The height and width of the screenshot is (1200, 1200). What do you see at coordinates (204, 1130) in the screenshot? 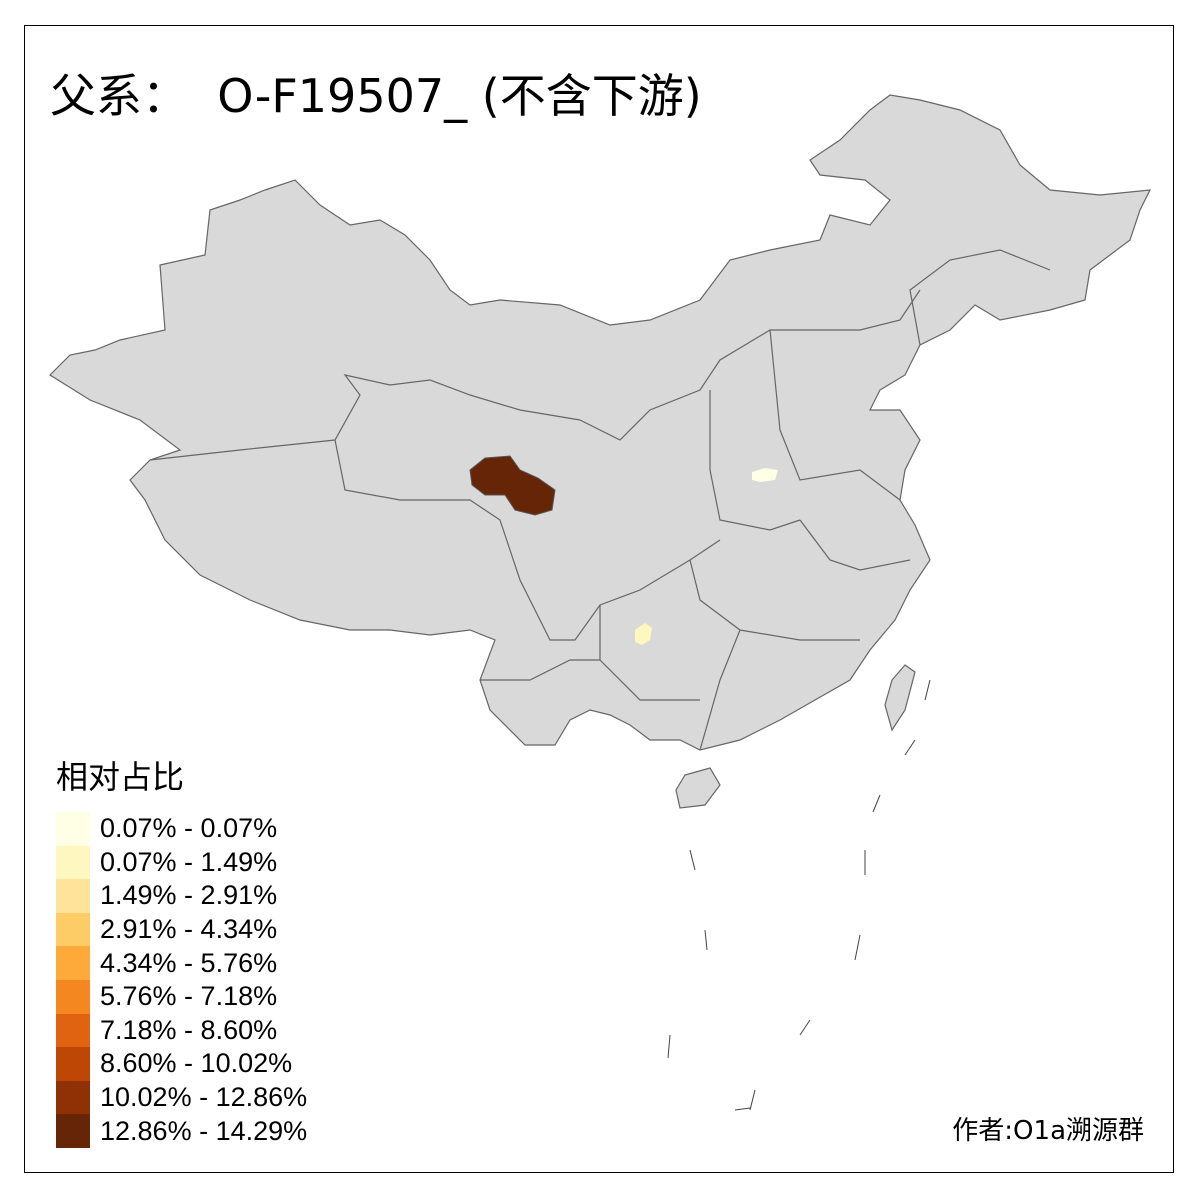
I see `legend-label: 12.86% - 14.29%` at bounding box center [204, 1130].